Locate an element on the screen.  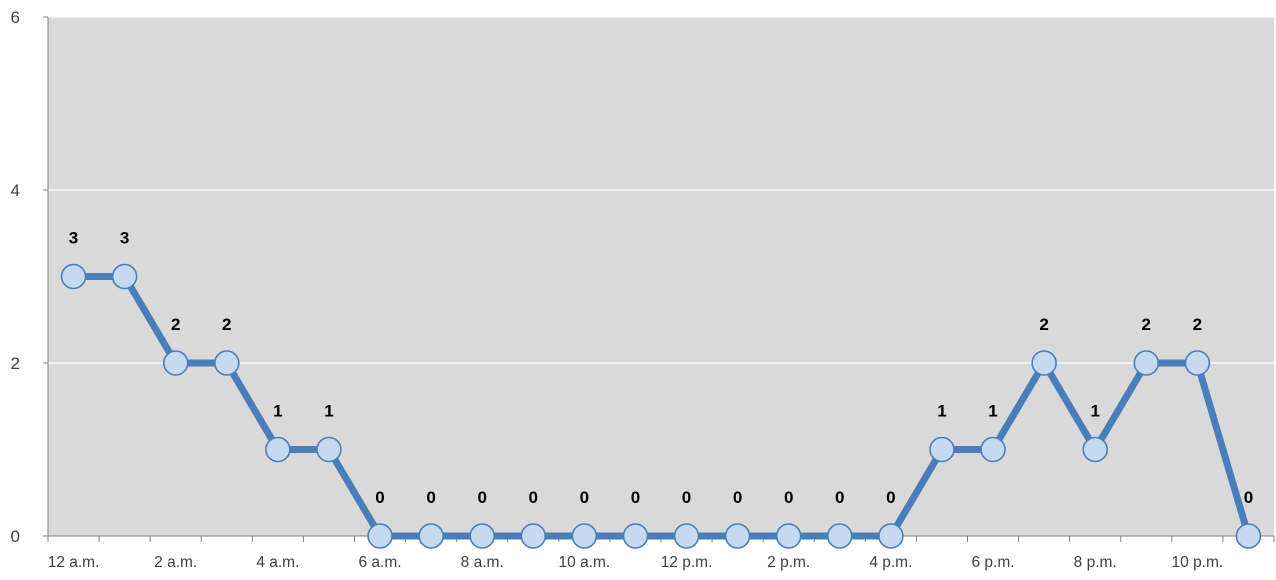
x-tick-label: 8 p.m. is located at coordinates (1095, 562).